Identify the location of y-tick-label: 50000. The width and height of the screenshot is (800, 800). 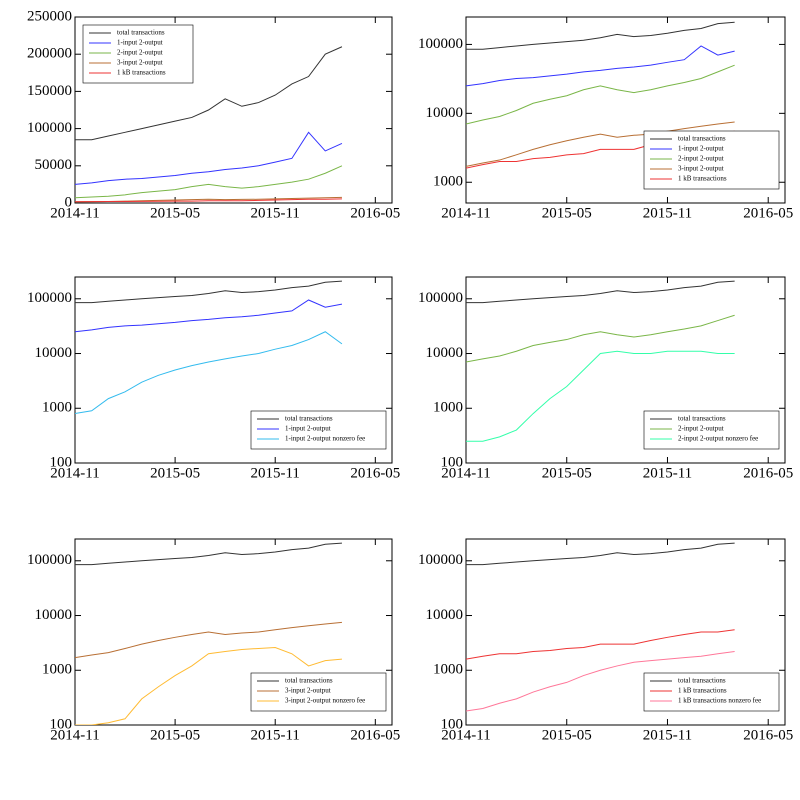
(54, 165).